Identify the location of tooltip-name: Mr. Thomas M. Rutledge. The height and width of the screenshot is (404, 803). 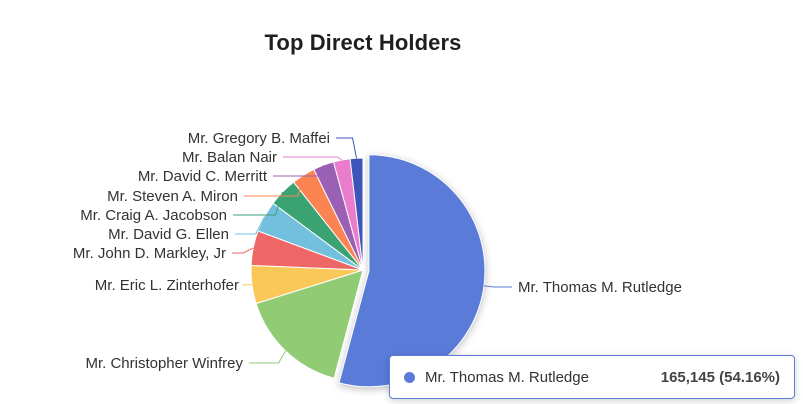
(507, 377).